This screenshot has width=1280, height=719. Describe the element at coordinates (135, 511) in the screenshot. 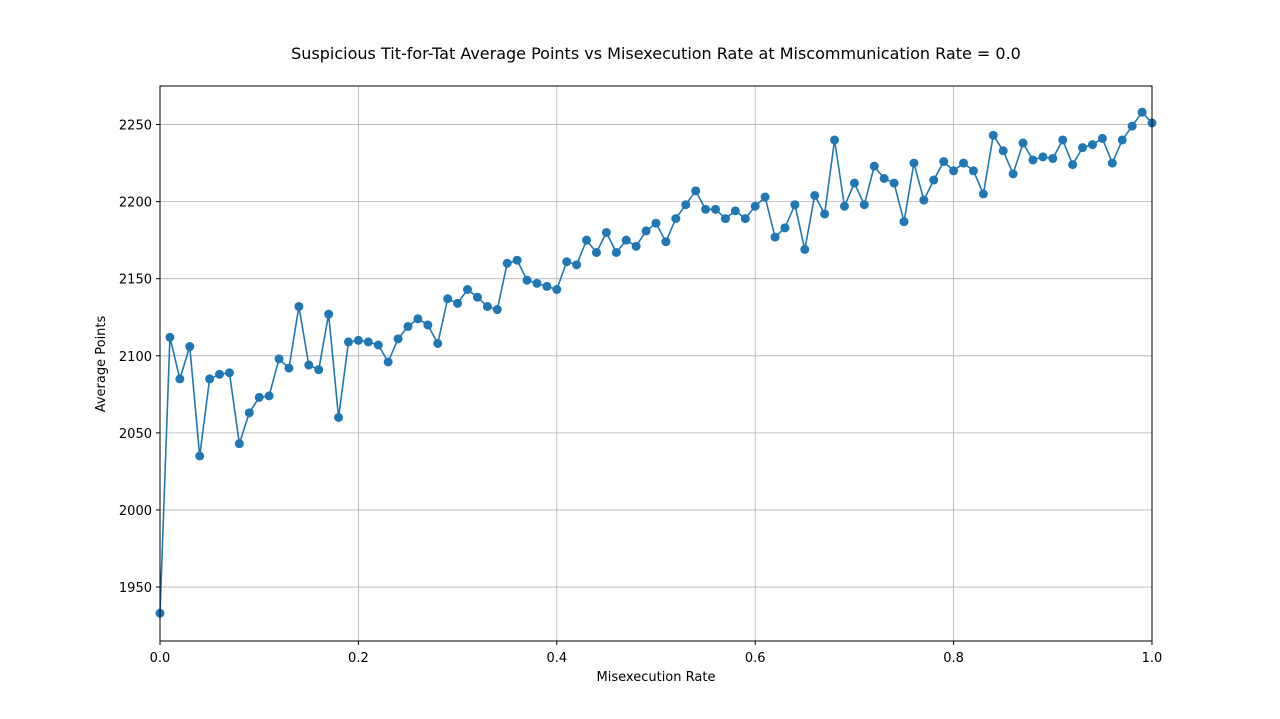

I see `y-tick-label: 2000` at that location.